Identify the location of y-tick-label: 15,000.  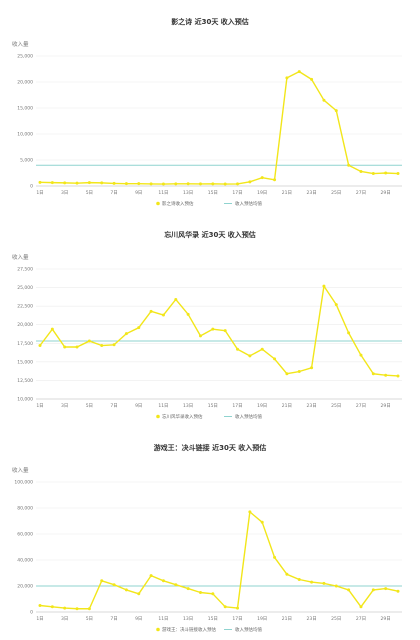
(25, 109).